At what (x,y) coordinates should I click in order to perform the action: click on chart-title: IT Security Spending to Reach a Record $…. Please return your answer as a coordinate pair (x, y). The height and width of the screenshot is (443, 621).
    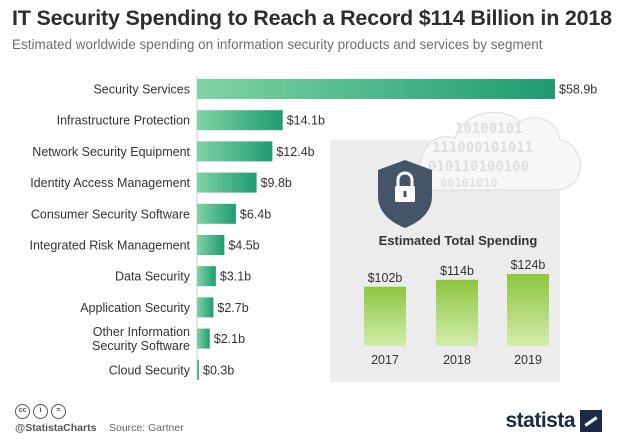
    Looking at the image, I should click on (312, 18).